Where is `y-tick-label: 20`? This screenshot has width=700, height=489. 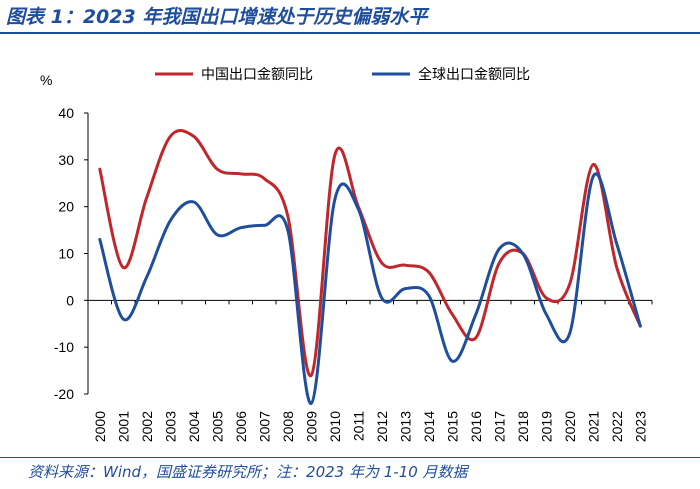
y-tick-label: 20 is located at coordinates (66, 207).